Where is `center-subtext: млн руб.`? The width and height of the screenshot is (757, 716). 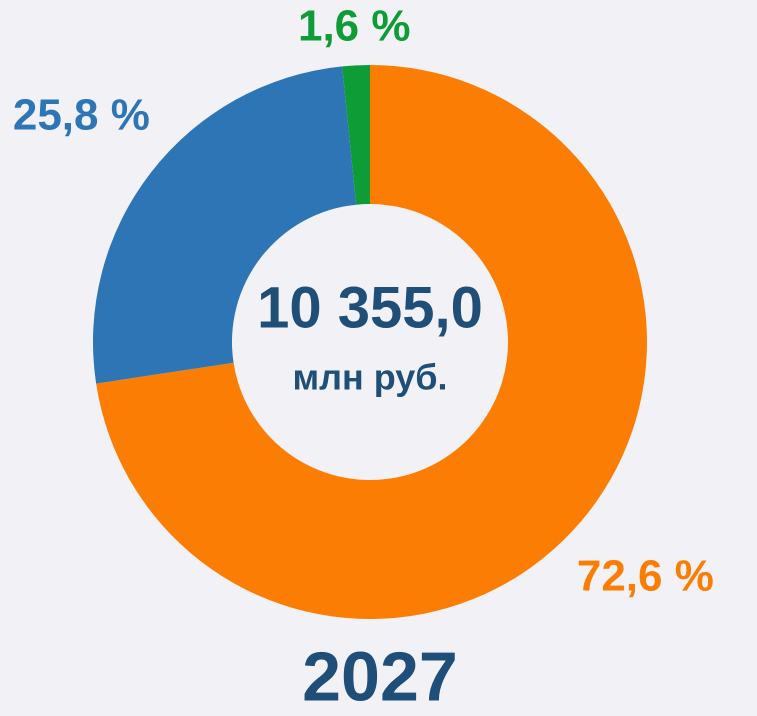 center-subtext: млн руб. is located at coordinates (369, 377).